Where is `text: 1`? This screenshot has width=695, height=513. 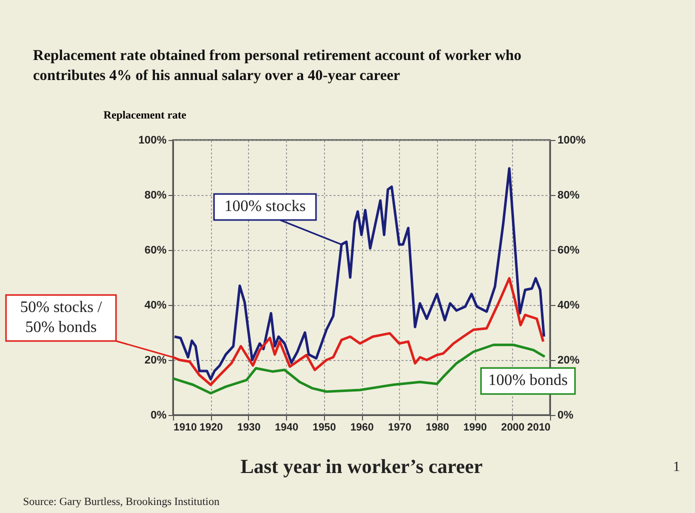 text: 1 is located at coordinates (676, 467).